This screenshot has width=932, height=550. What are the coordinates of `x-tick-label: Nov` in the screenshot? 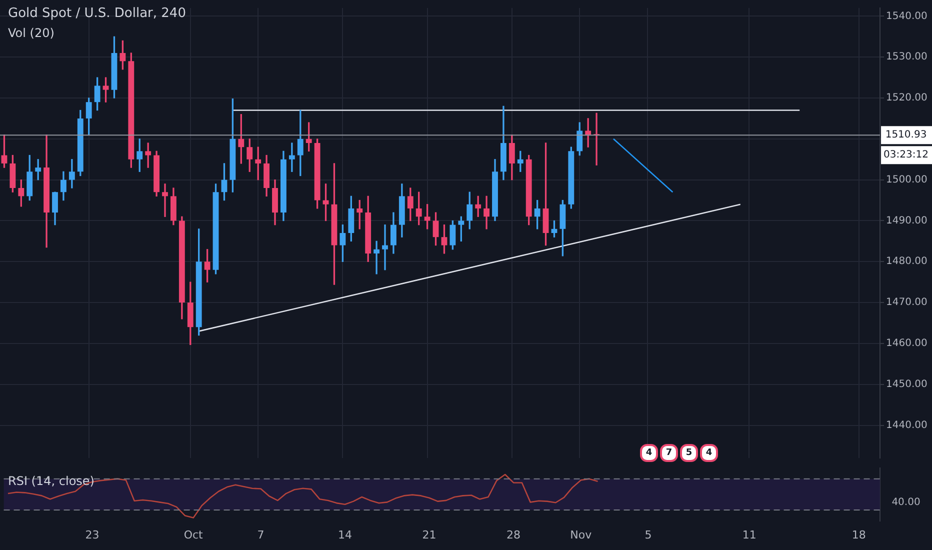 It's located at (581, 535).